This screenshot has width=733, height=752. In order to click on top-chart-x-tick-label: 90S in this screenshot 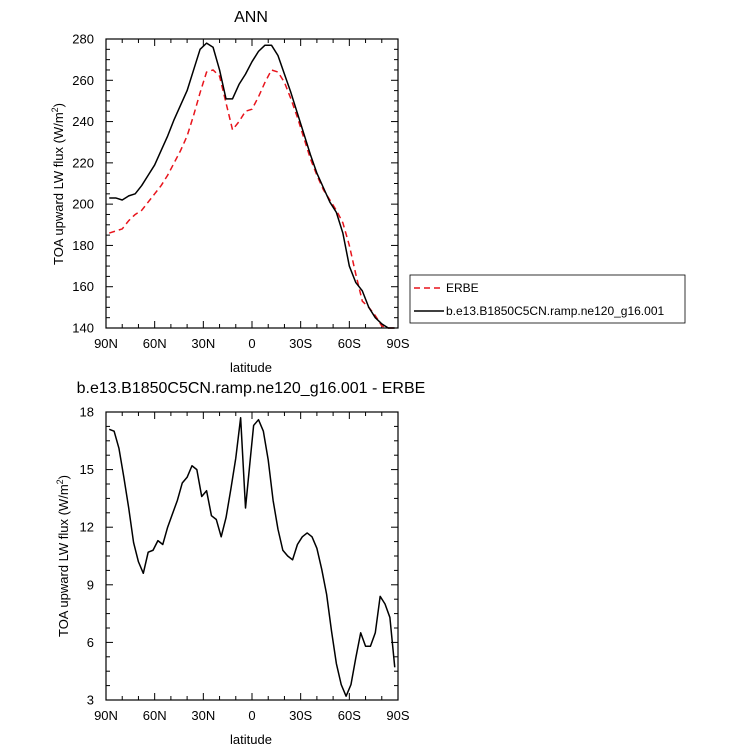, I will do `click(397, 343)`.